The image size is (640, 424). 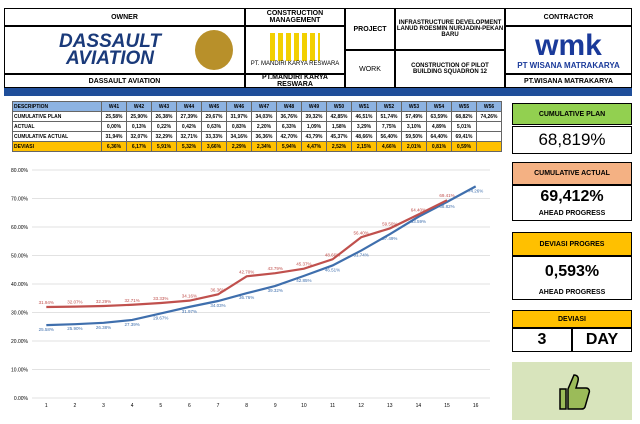 What do you see at coordinates (419, 406) in the screenshot?
I see `x-tick-label: 14` at bounding box center [419, 406].